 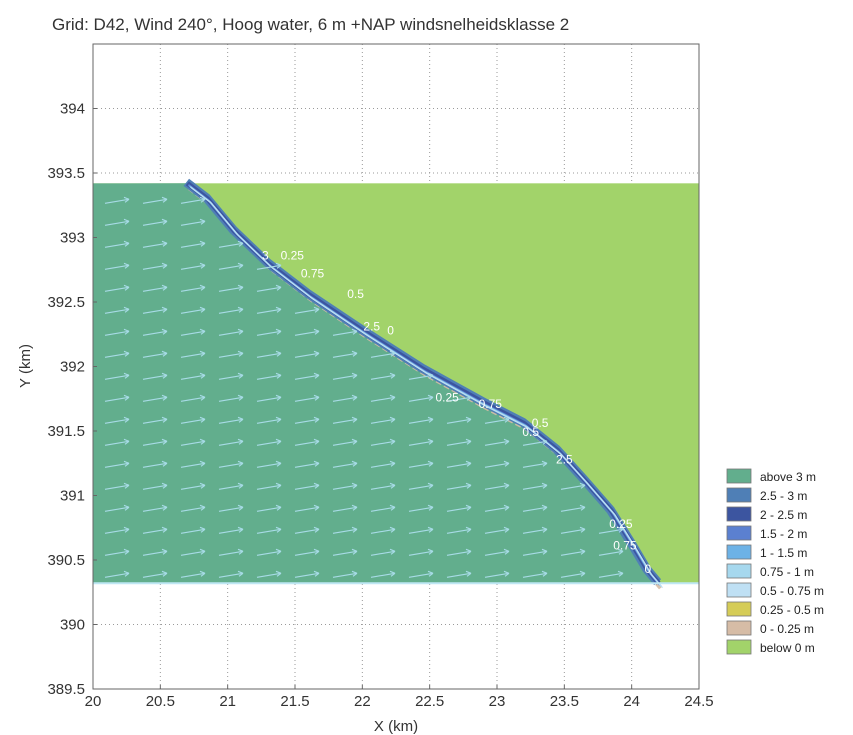 I want to click on contour-label: 3, so click(x=265, y=255).